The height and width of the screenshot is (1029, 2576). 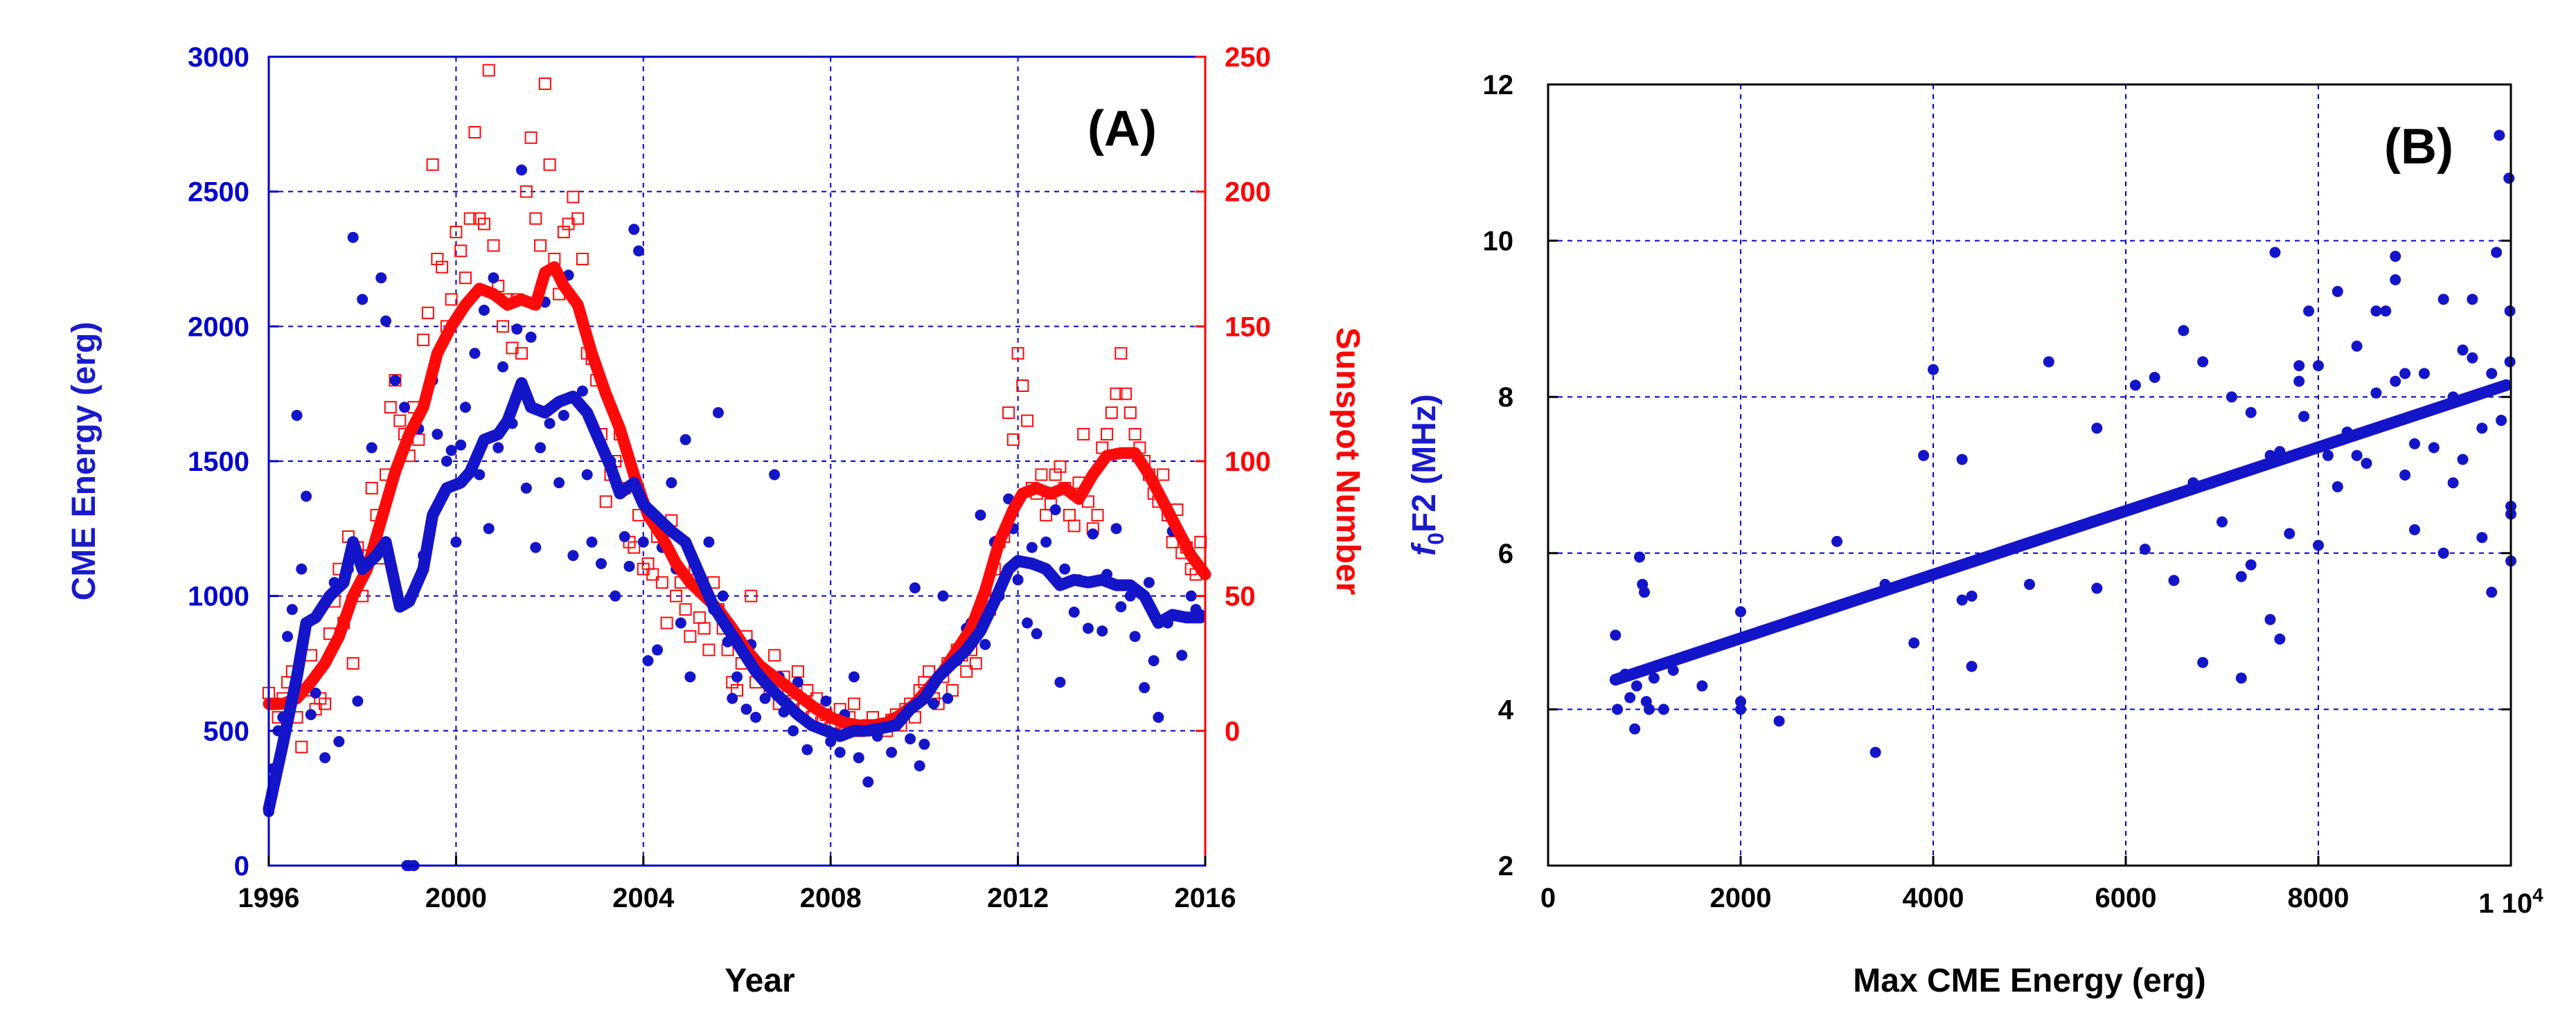 What do you see at coordinates (1248, 192) in the screenshot?
I see `panel-a-right-tick-label: 200` at bounding box center [1248, 192].